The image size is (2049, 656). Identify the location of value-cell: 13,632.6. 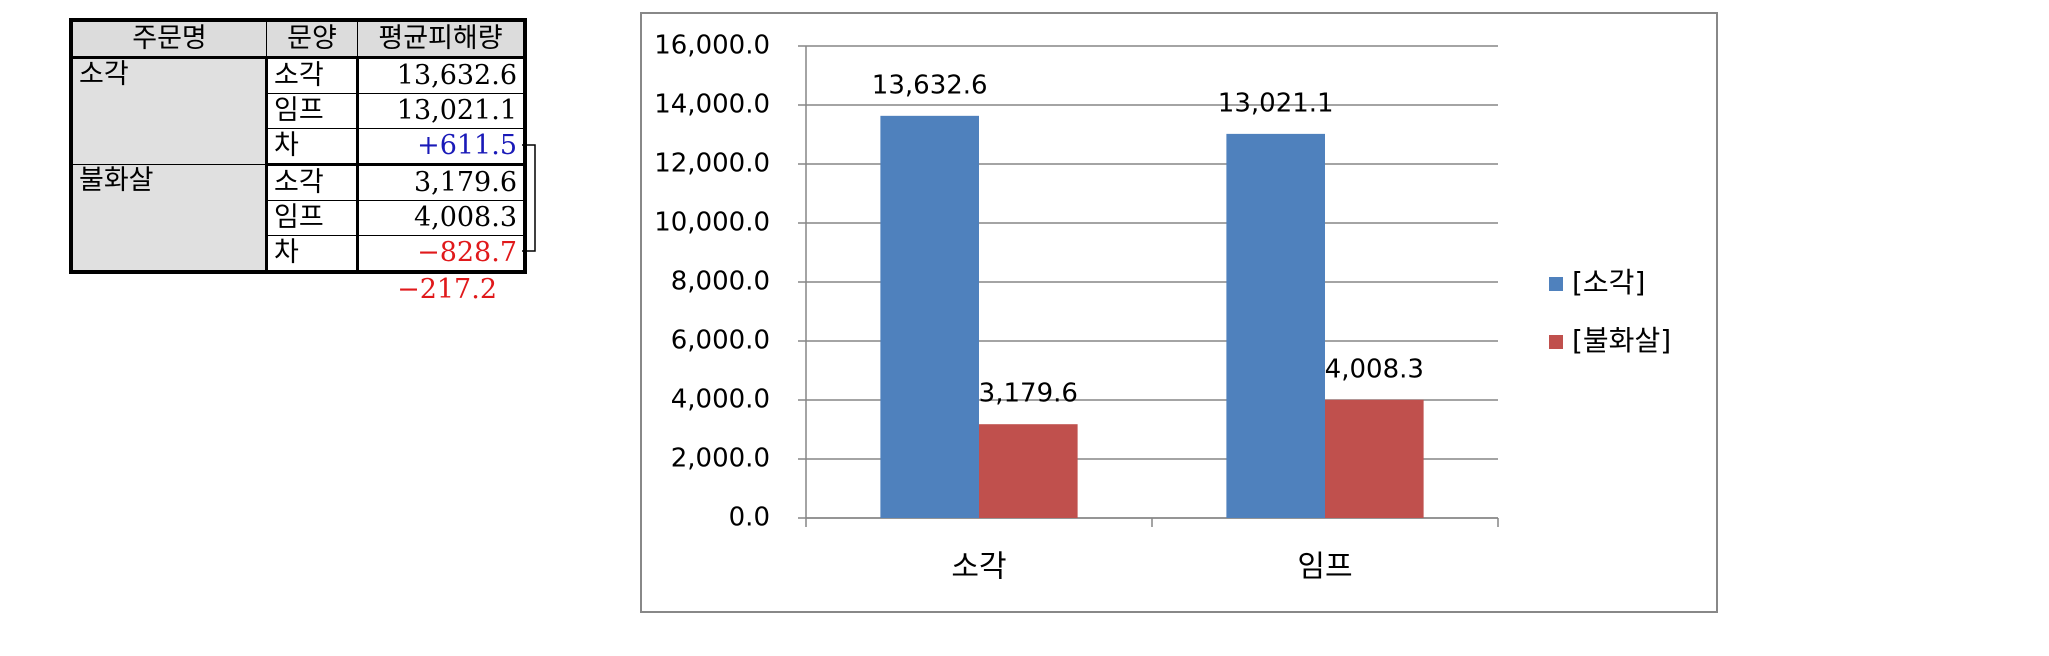
(441, 75).